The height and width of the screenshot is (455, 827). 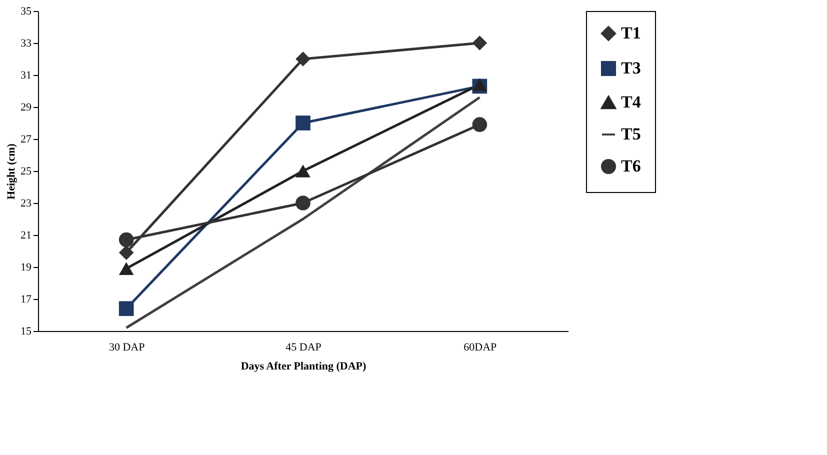 What do you see at coordinates (126, 348) in the screenshot?
I see `x-tick-label: 30 DAP` at bounding box center [126, 348].